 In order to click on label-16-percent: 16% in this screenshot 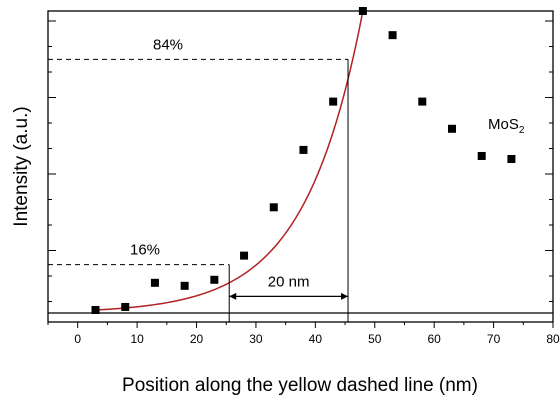, I will do `click(145, 250)`.